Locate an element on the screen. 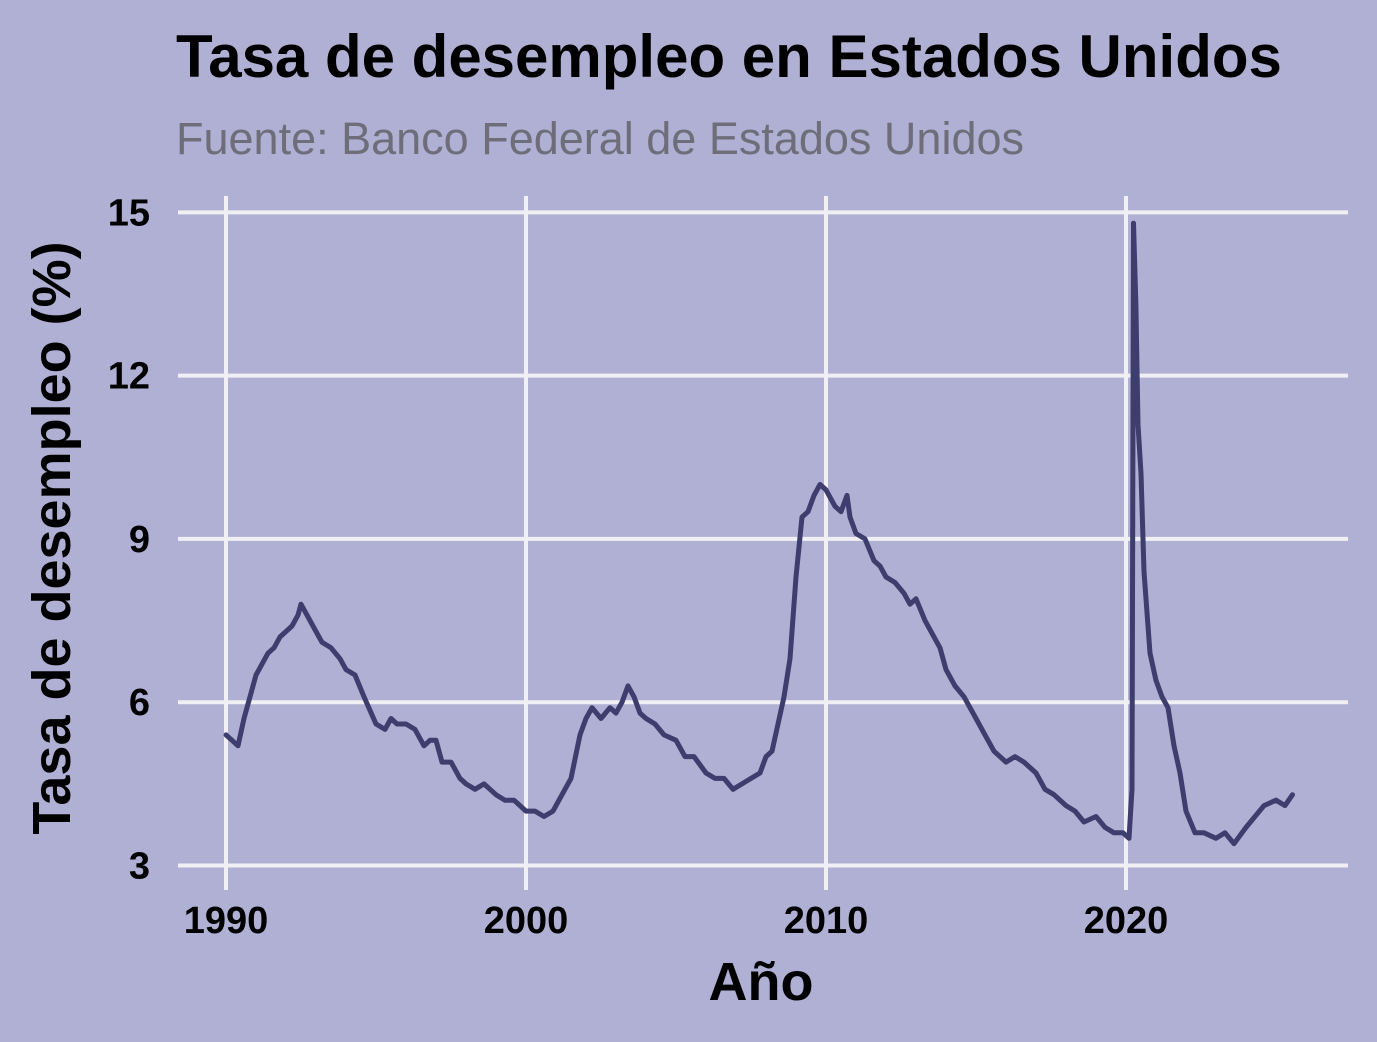 This screenshot has height=1042, width=1377. y-tick-label-12: 12 is located at coordinates (129, 377).